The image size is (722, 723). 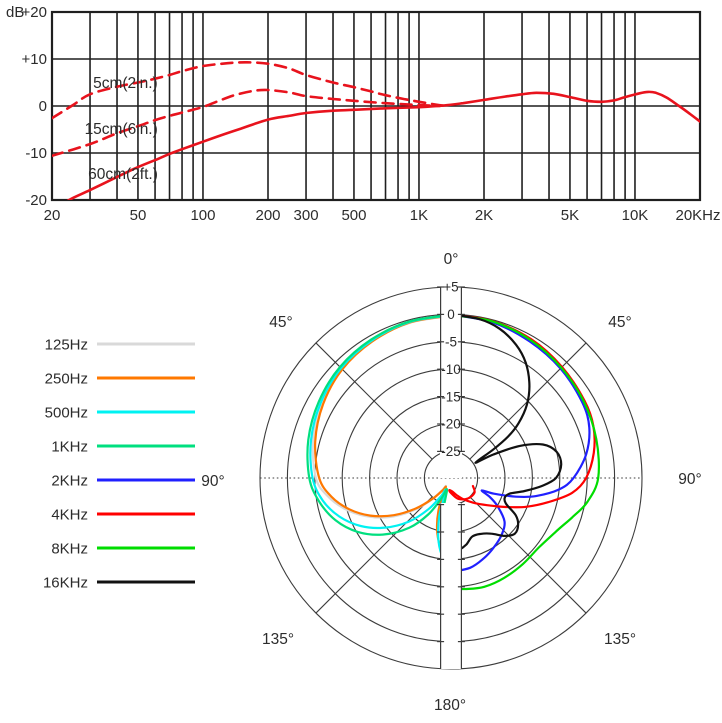 What do you see at coordinates (36, 153) in the screenshot?
I see `fr-y-tick-label: -10` at bounding box center [36, 153].